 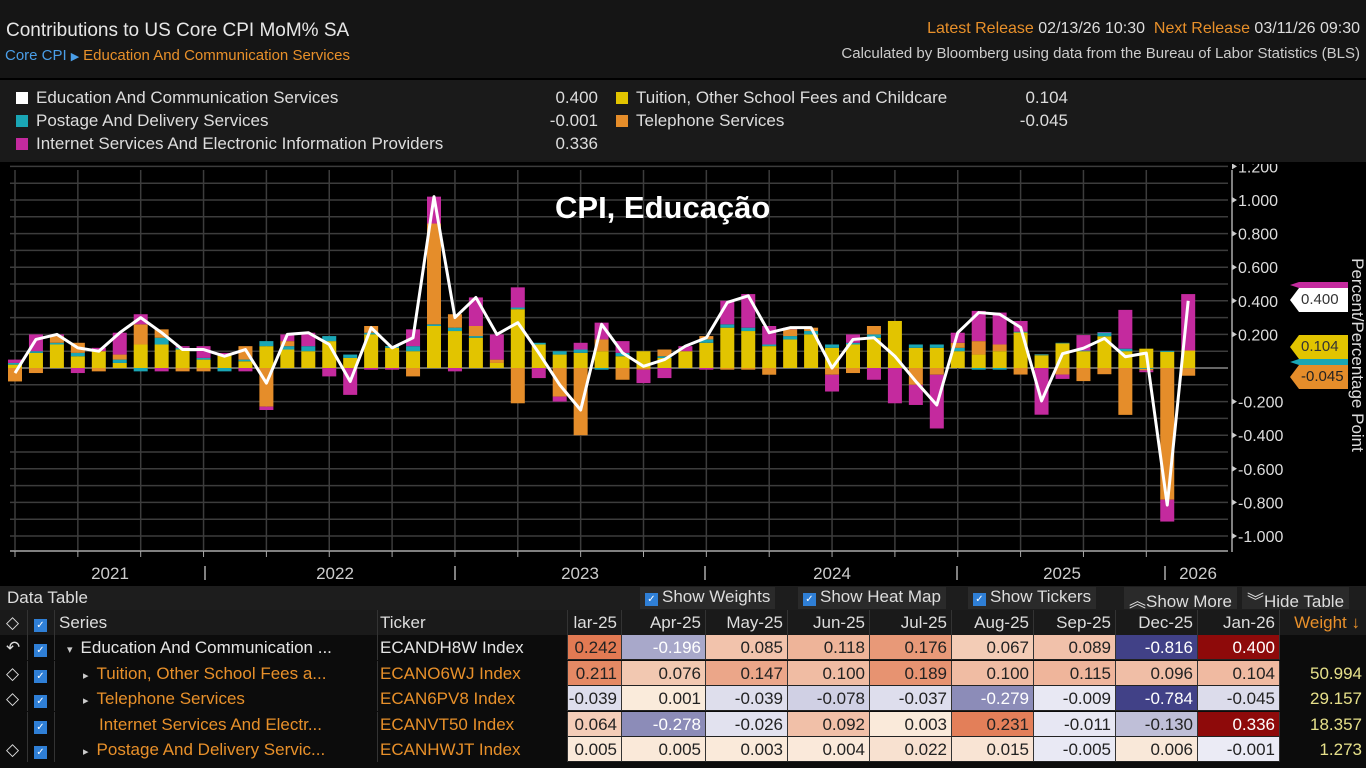 What do you see at coordinates (216, 698) in the screenshot?
I see `series-name: ▸ Telephone Services` at bounding box center [216, 698].